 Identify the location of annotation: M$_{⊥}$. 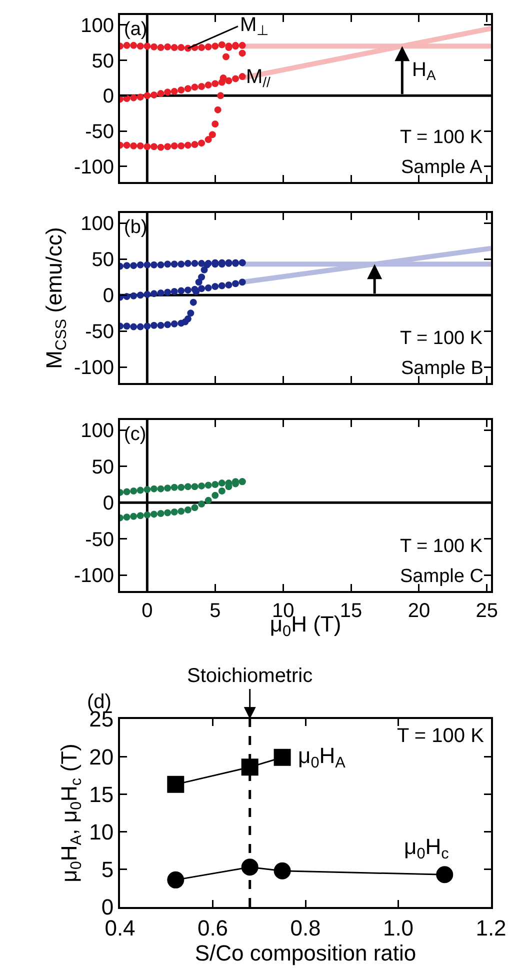
(254, 26).